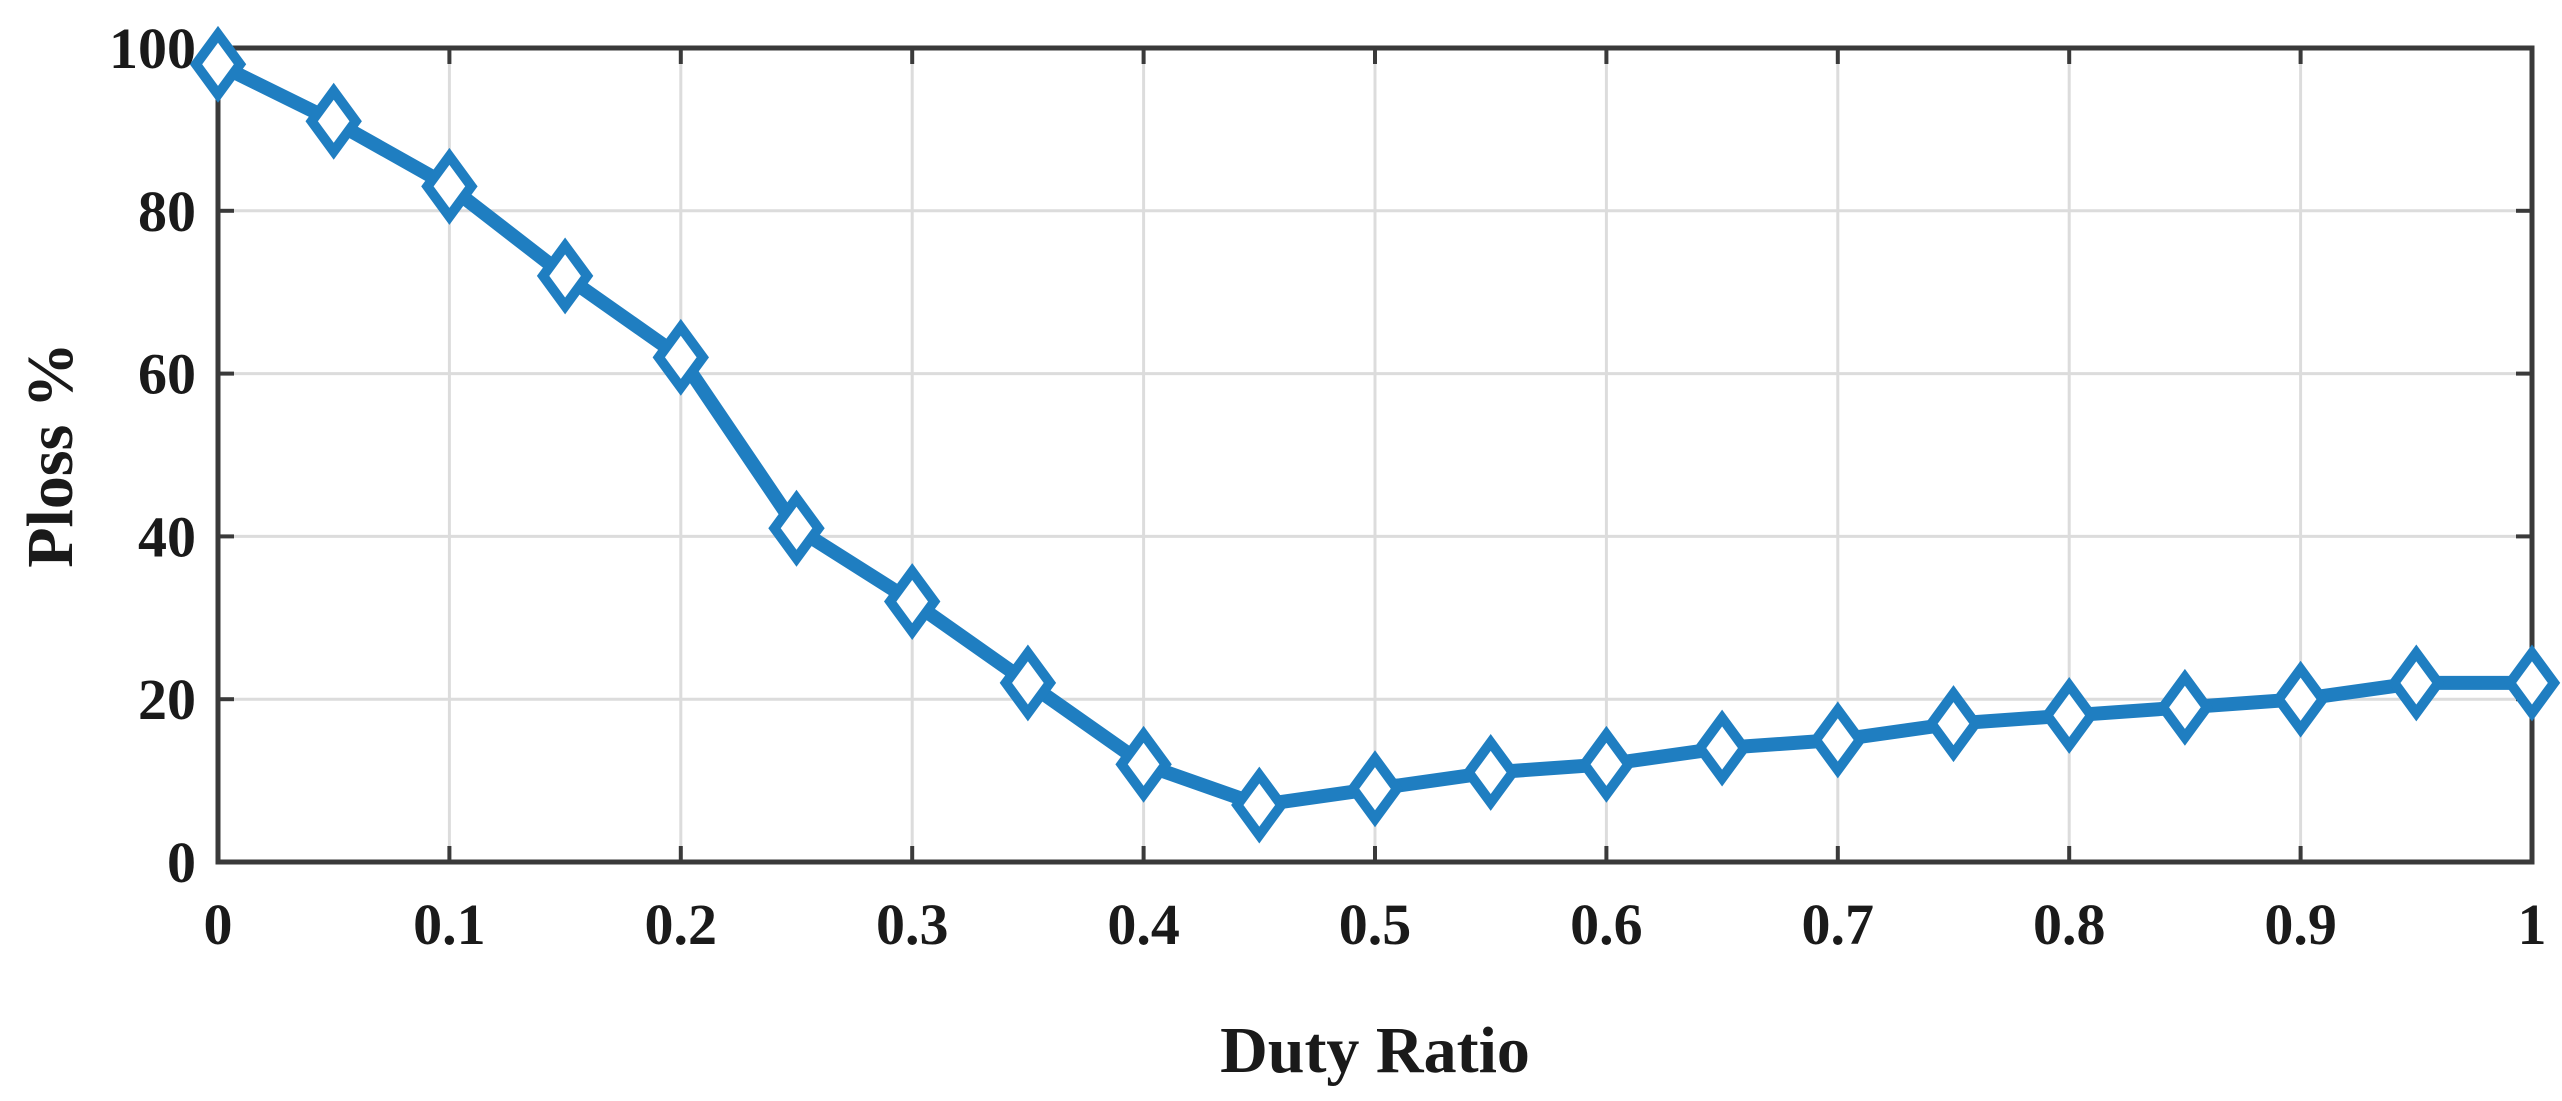 The width and height of the screenshot is (2562, 1101). What do you see at coordinates (1606, 924) in the screenshot?
I see `x-tick-label: 0.6` at bounding box center [1606, 924].